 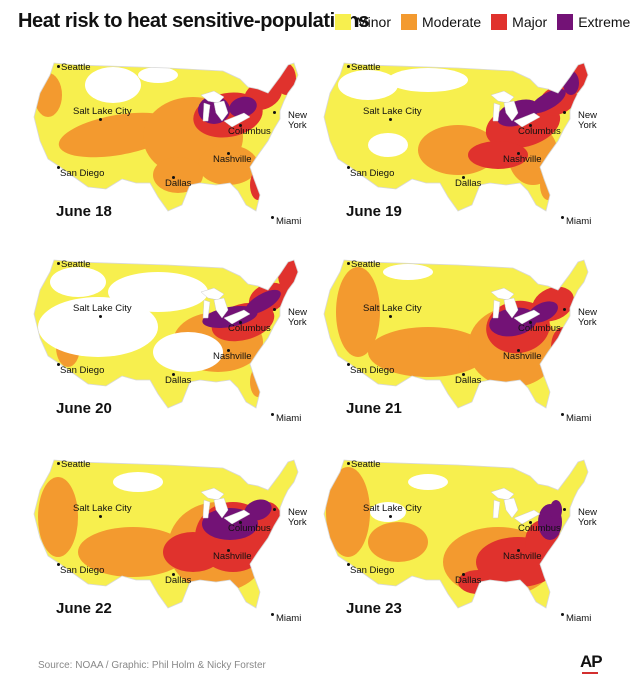 I want to click on legend-label-minor: Minor, so click(x=374, y=22).